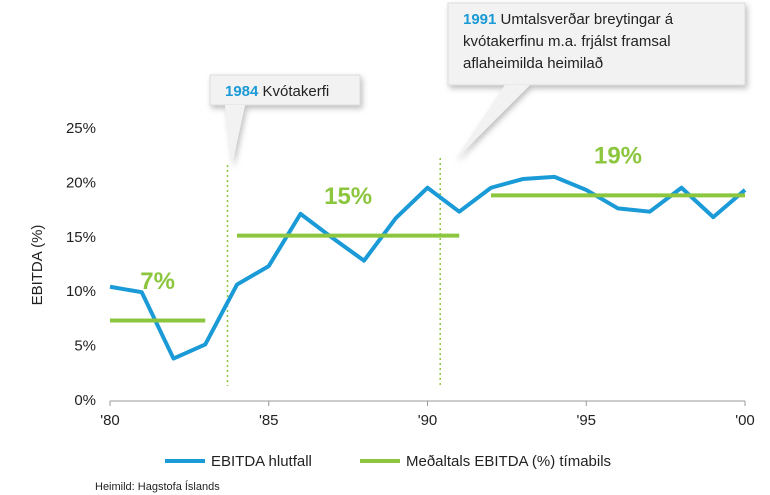  What do you see at coordinates (81, 291) in the screenshot?
I see `y-tick-label: 10%` at bounding box center [81, 291].